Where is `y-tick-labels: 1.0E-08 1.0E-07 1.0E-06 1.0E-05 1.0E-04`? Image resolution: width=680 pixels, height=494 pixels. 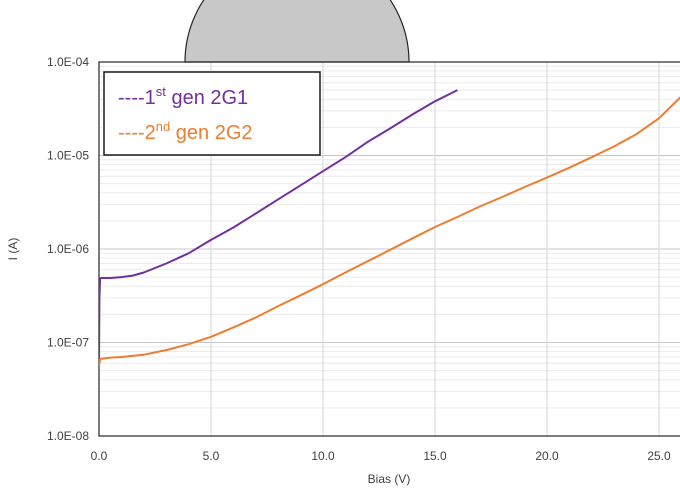 y-tick-labels: 1.0E-08 1.0E-07 1.0E-06 1.0E-05 1.0E-04 is located at coordinates (68, 249).